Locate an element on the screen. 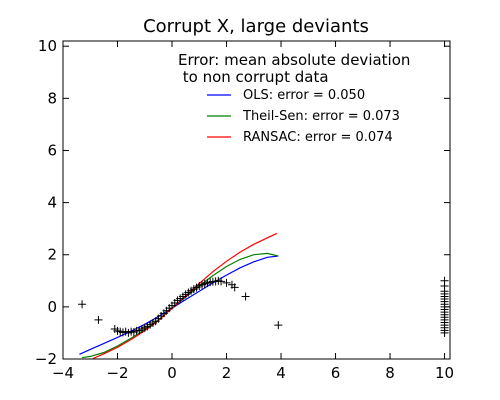 This screenshot has height=400, width=500. x-tick-label: 0 is located at coordinates (172, 373).